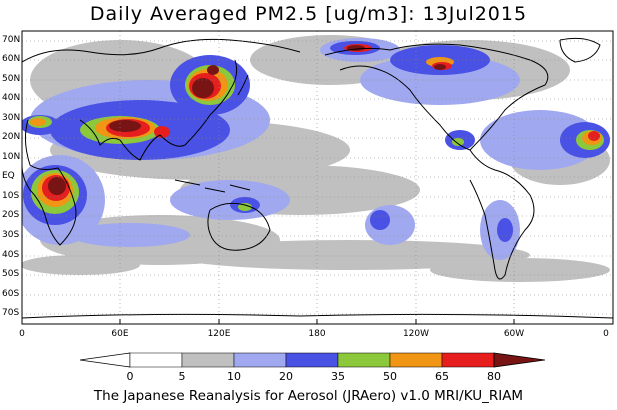 This screenshot has height=410, width=617. I want to click on lat-label-40n: 40N, so click(11, 98).